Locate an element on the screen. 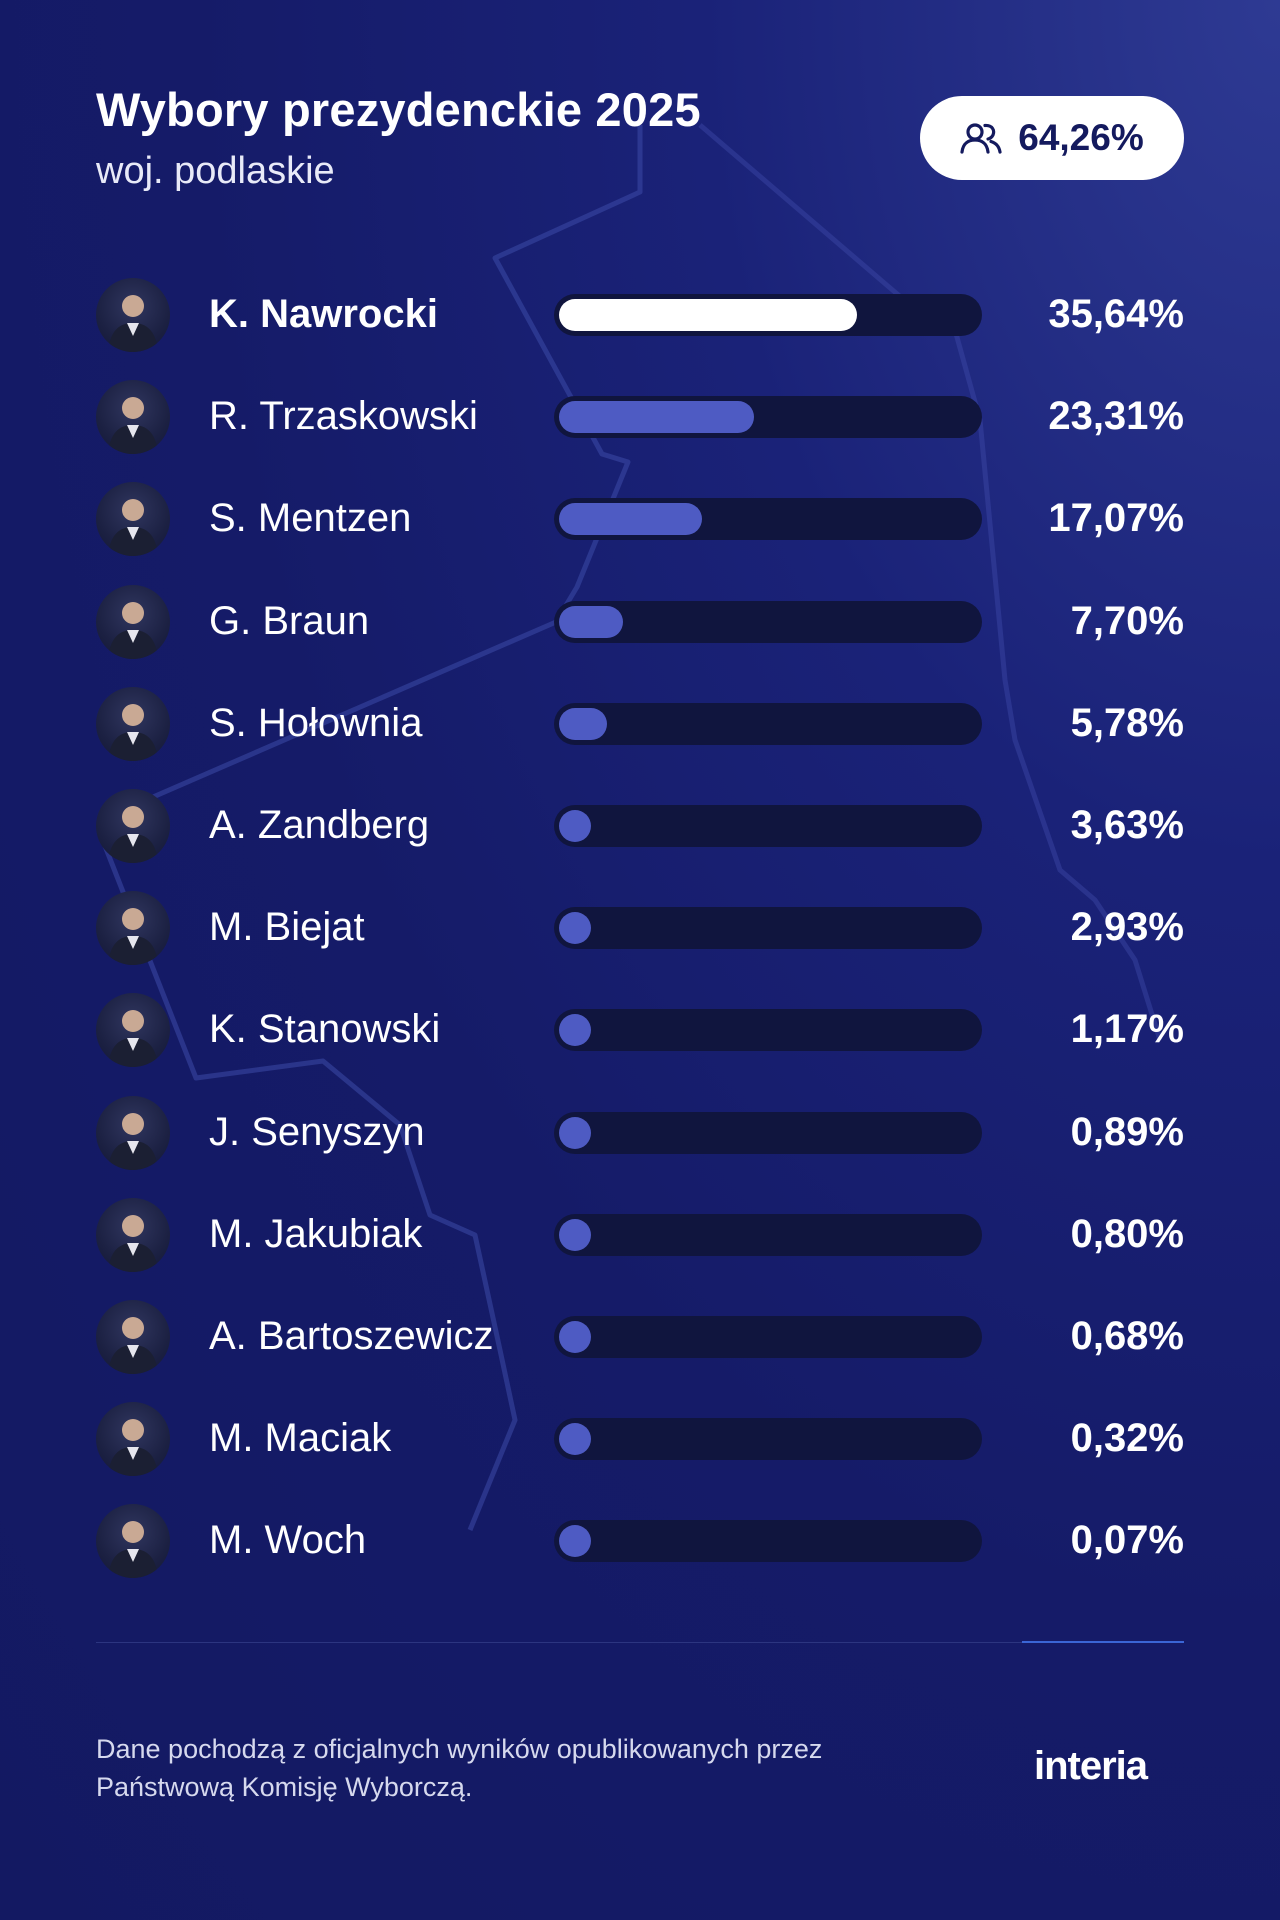 This screenshot has width=1280, height=1920. footer-divider is located at coordinates (640, 1642).